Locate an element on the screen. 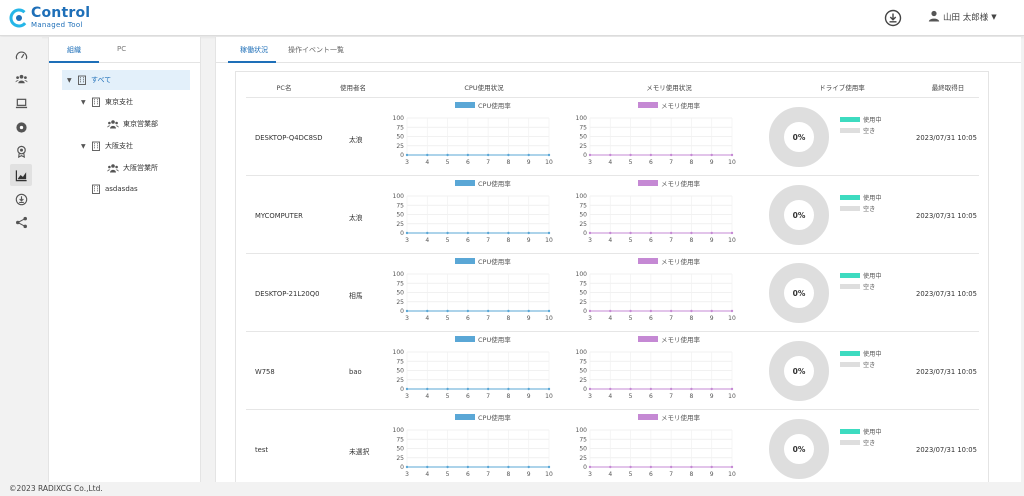 This screenshot has width=1024, height=496. drive-percent-label: 0% is located at coordinates (799, 137).